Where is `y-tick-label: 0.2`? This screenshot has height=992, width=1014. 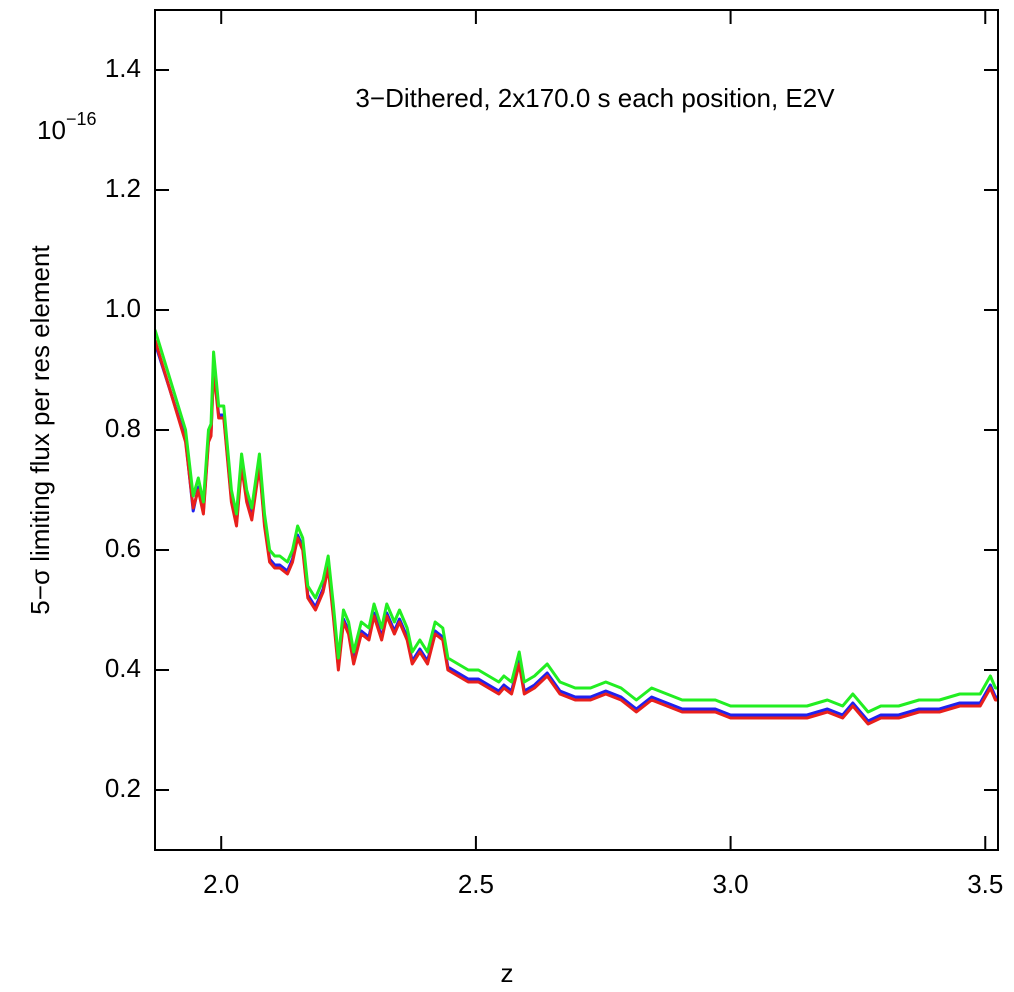
y-tick-label: 0.2 is located at coordinates (123, 788).